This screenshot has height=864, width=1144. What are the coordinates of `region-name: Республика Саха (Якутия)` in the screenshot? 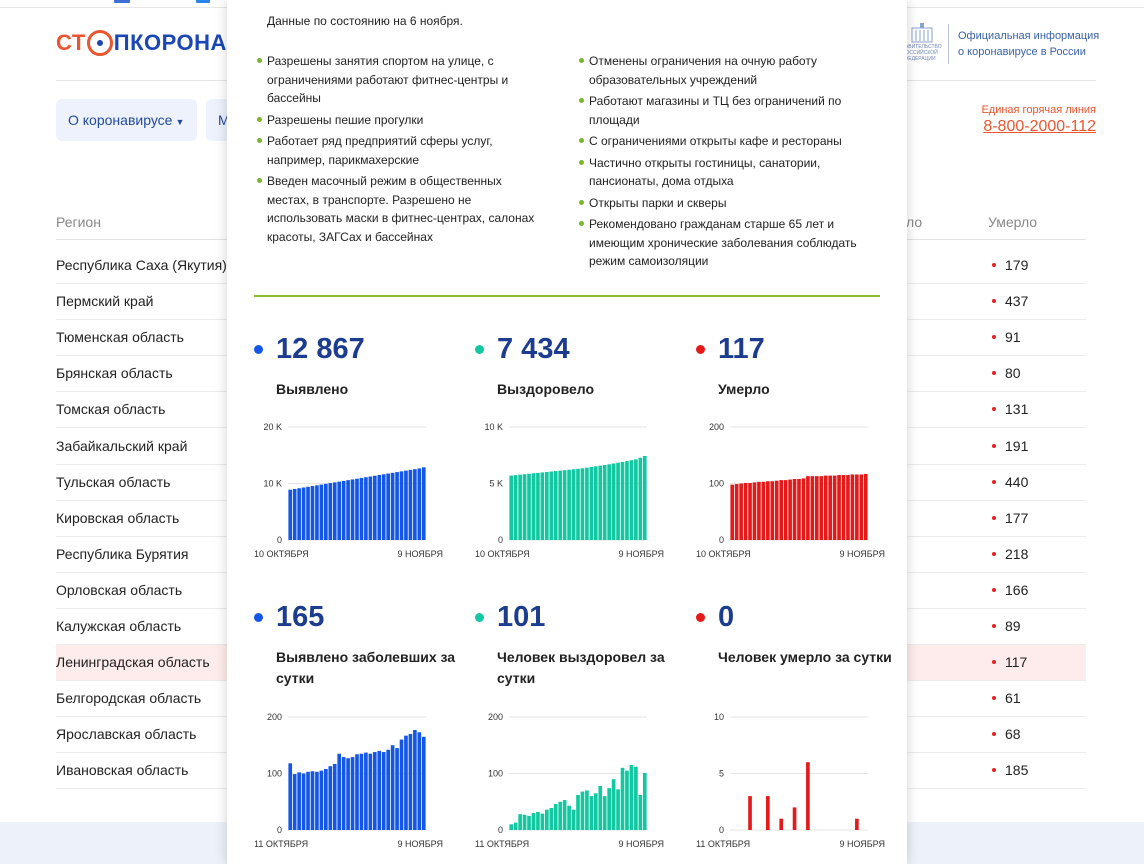 It's located at (141, 265).